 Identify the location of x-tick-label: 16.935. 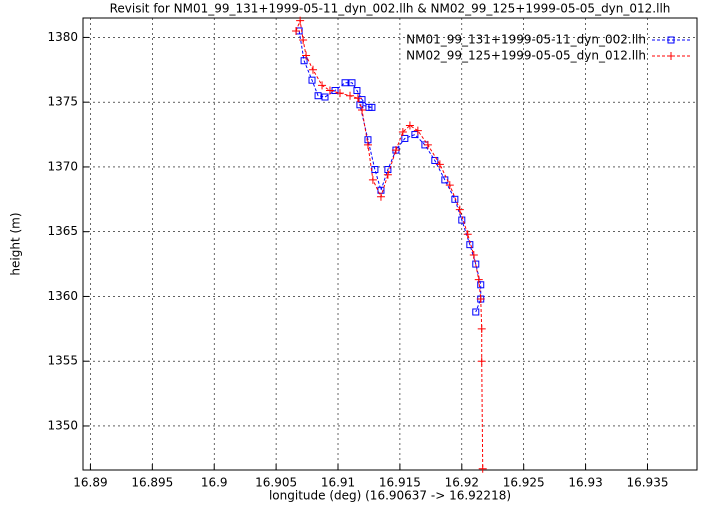
(647, 483).